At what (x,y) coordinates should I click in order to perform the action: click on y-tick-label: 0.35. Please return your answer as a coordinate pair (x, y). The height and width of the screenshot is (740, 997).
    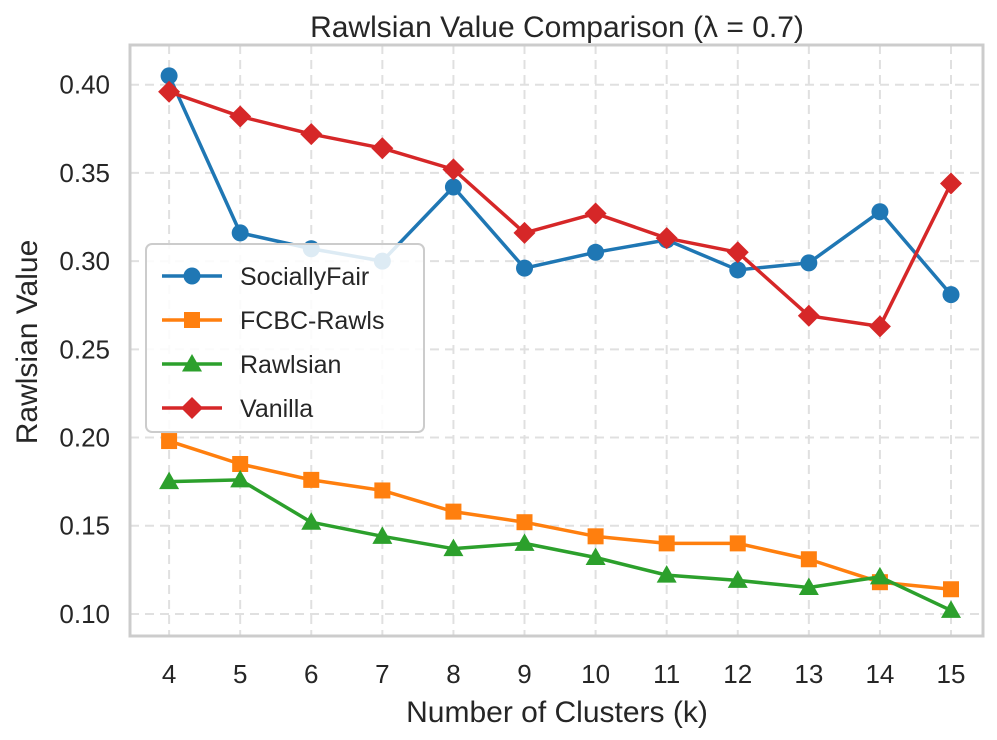
    Looking at the image, I should click on (84, 173).